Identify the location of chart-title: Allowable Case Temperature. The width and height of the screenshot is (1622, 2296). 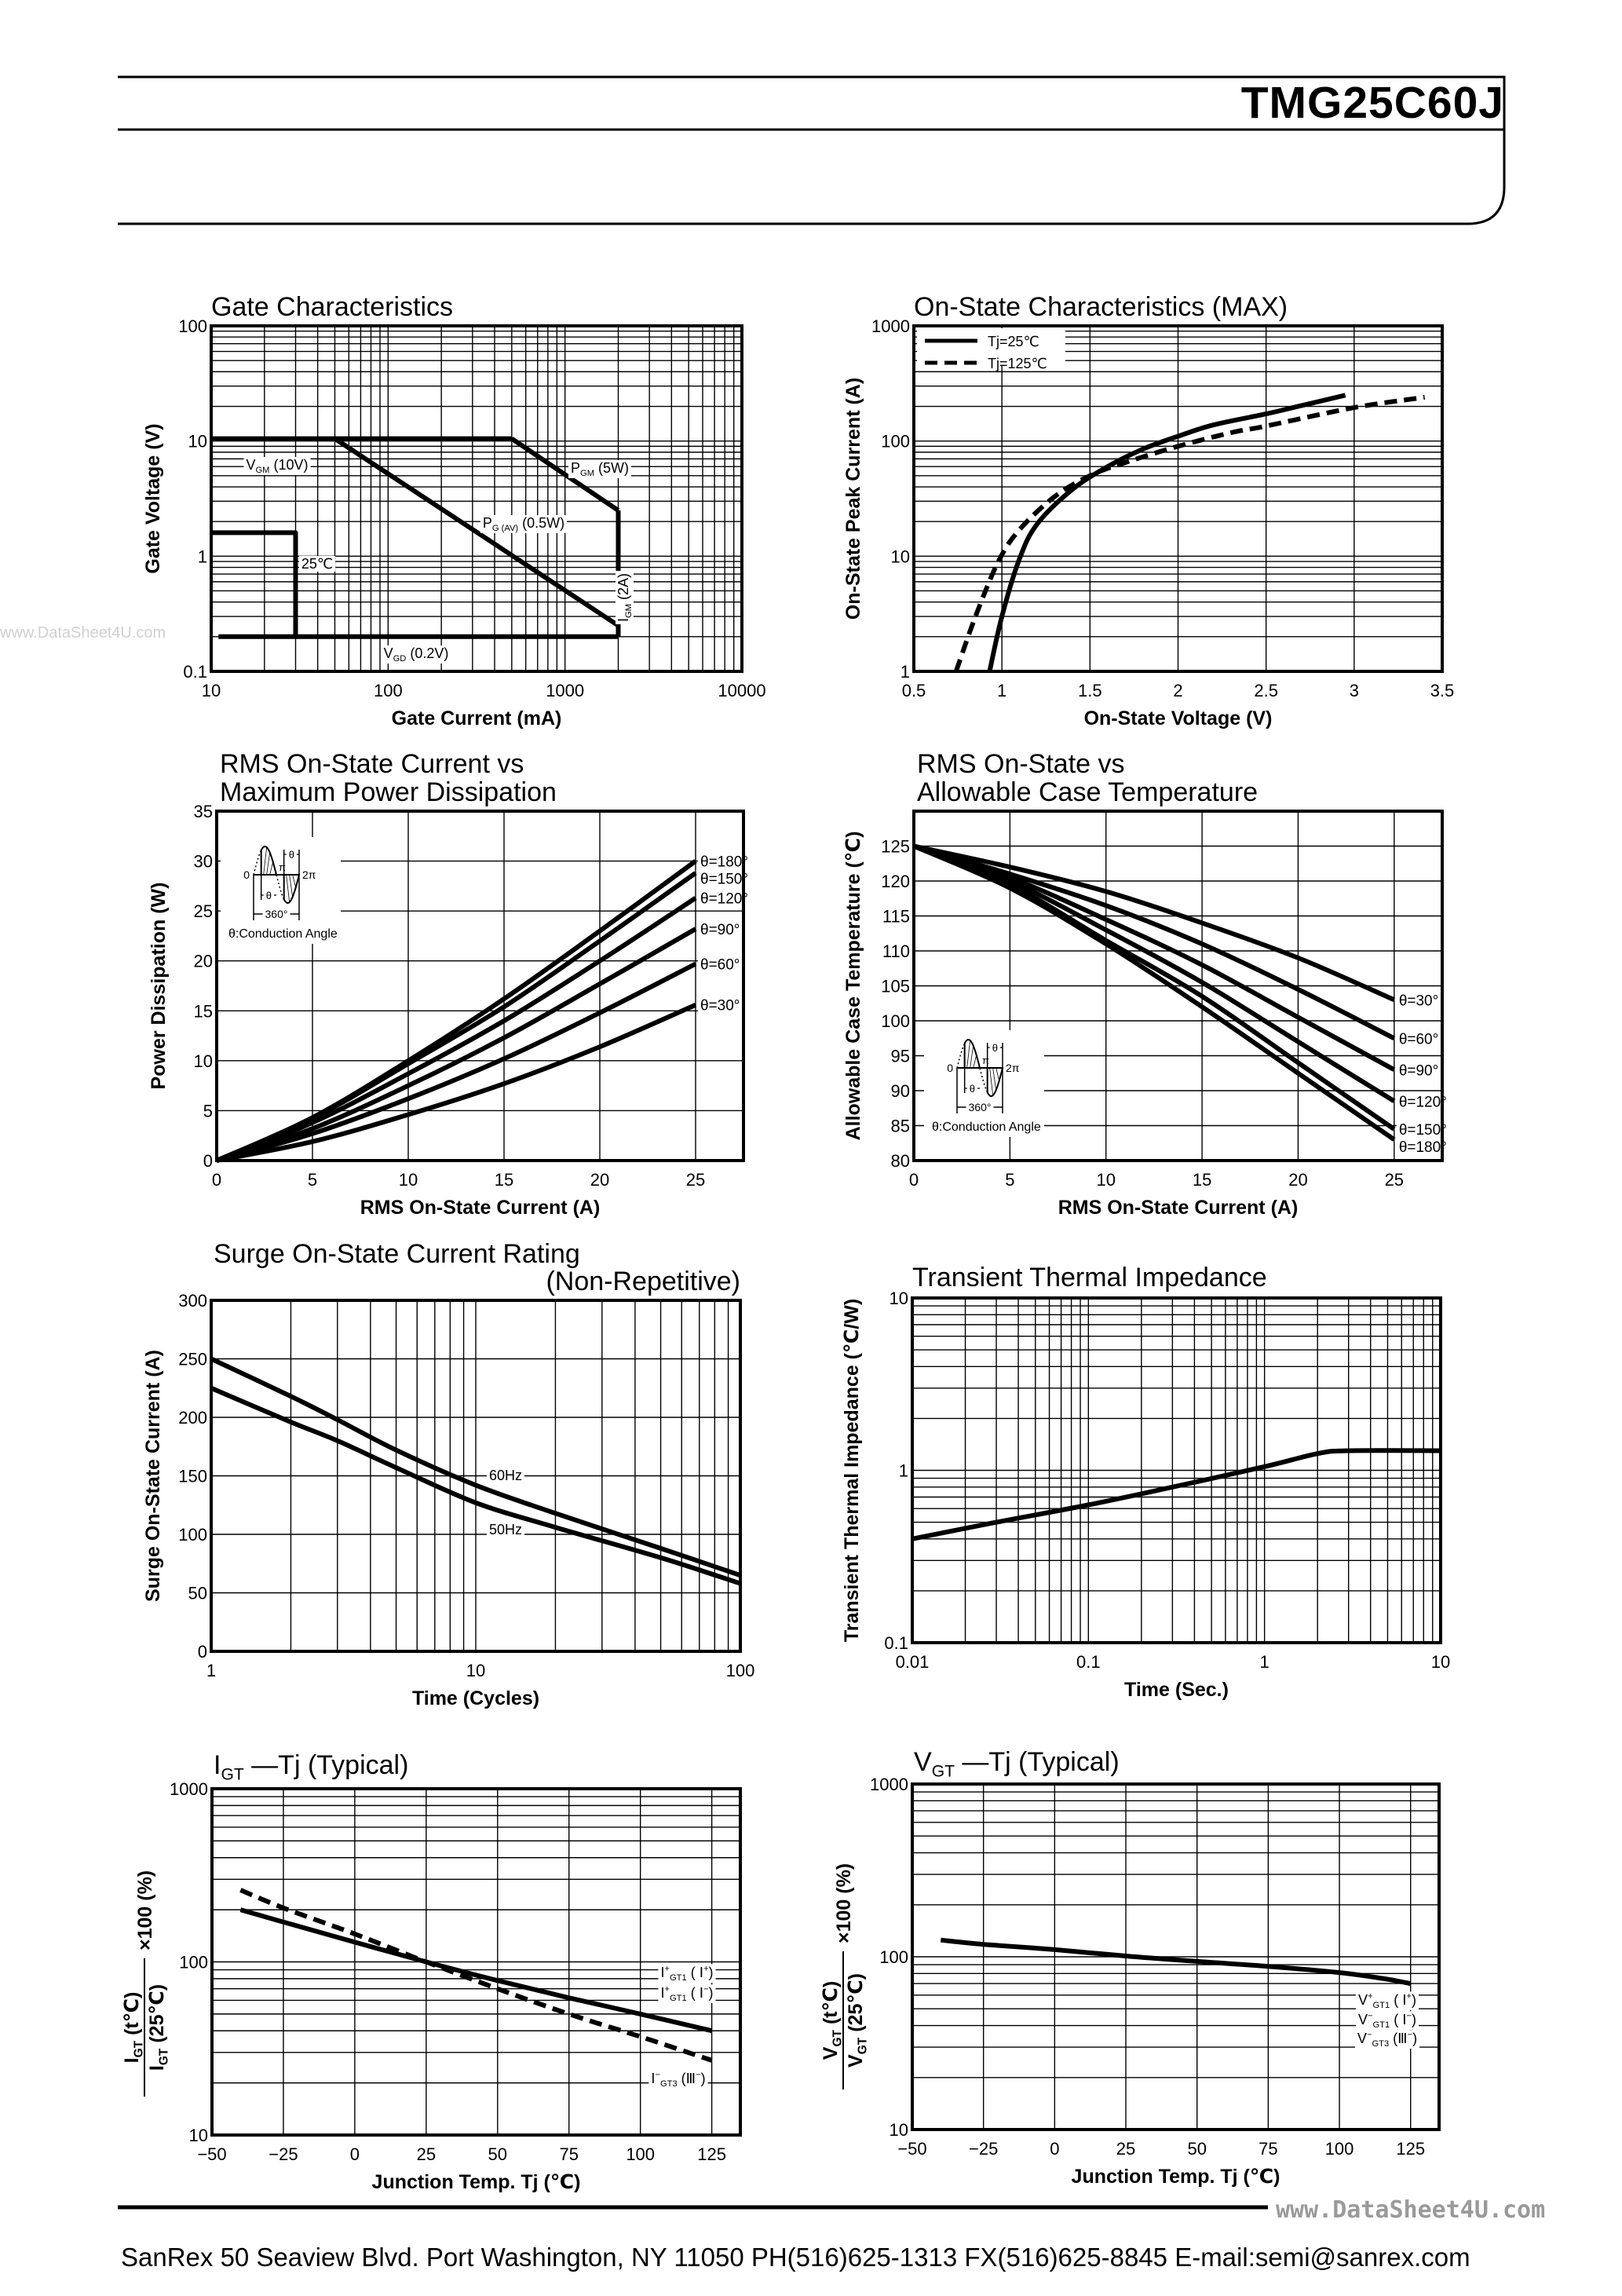
(1087, 792).